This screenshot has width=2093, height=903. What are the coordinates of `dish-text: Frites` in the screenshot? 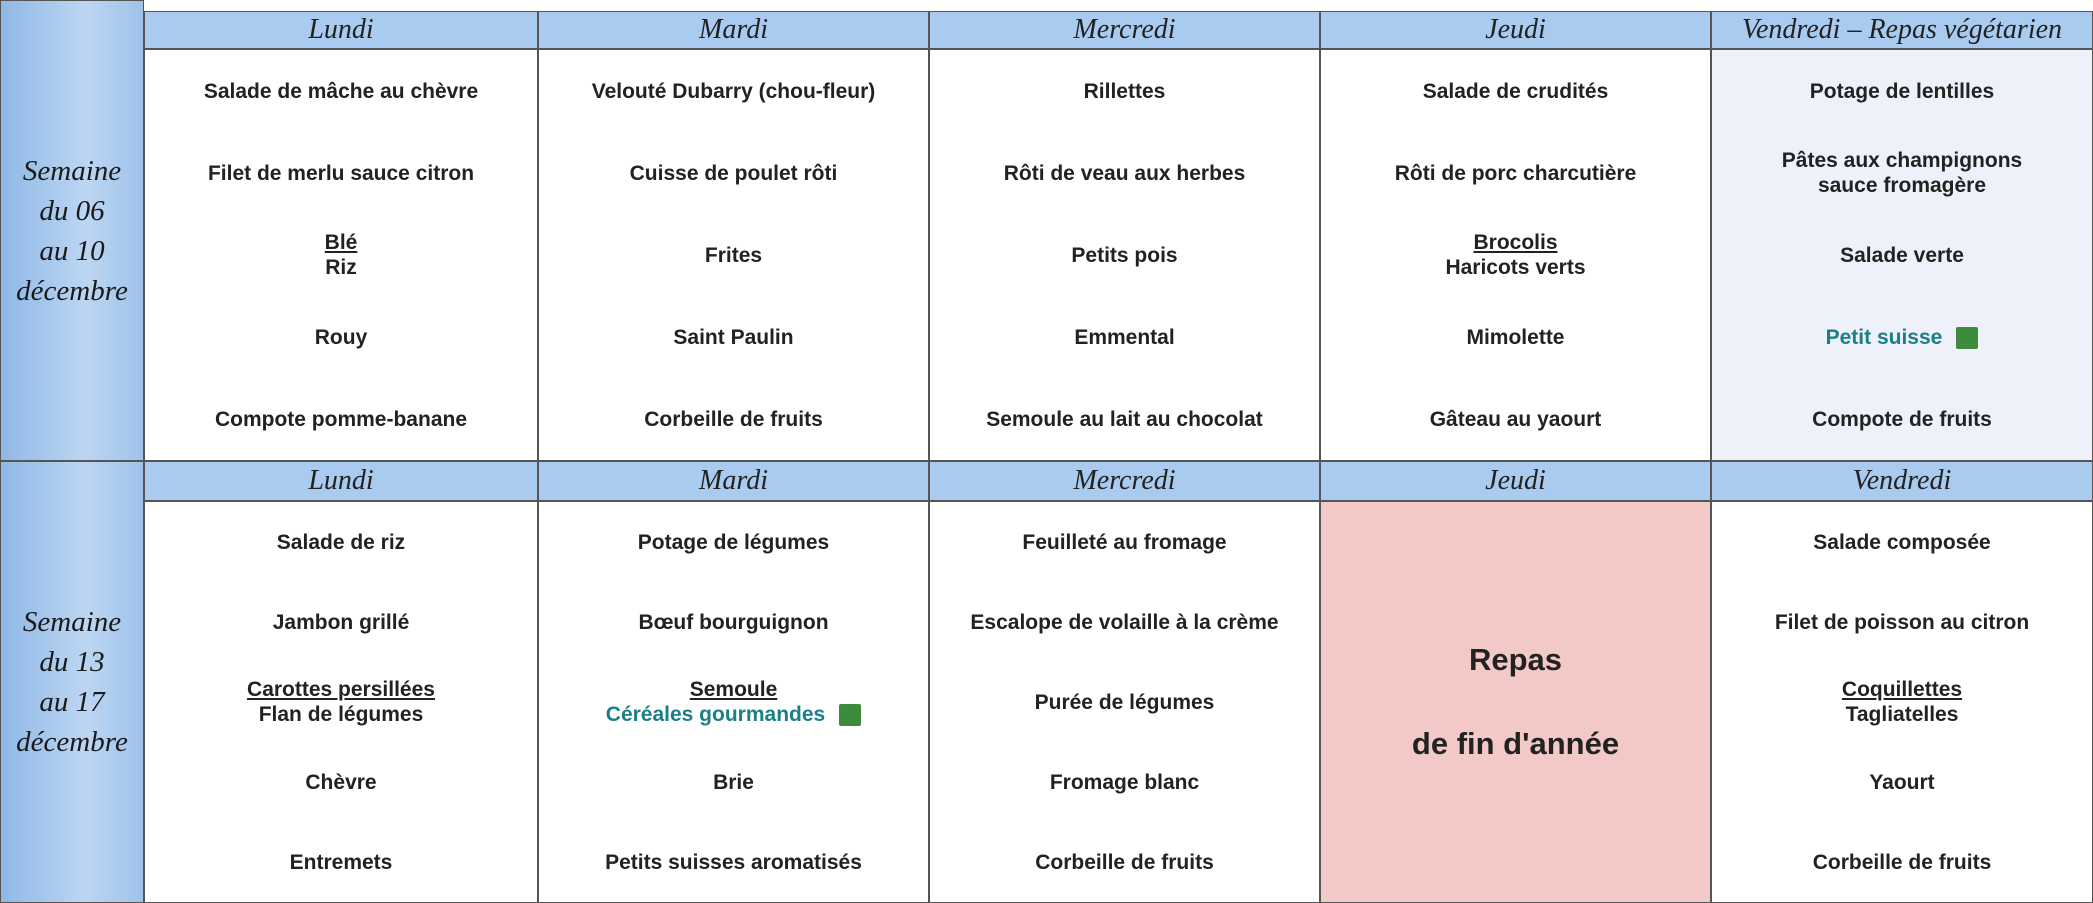 It's located at (733, 255).